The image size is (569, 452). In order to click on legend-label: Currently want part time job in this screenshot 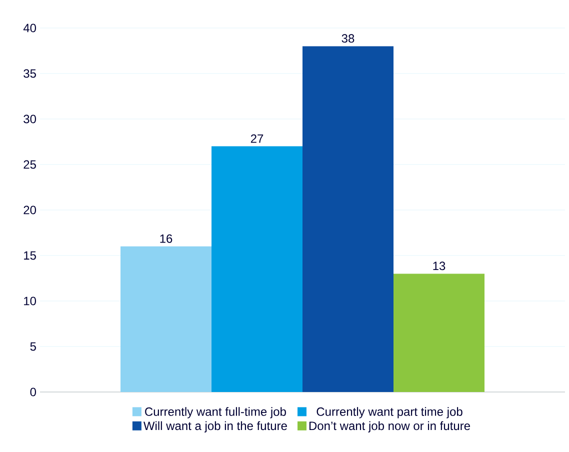, I will do `click(389, 412)`.